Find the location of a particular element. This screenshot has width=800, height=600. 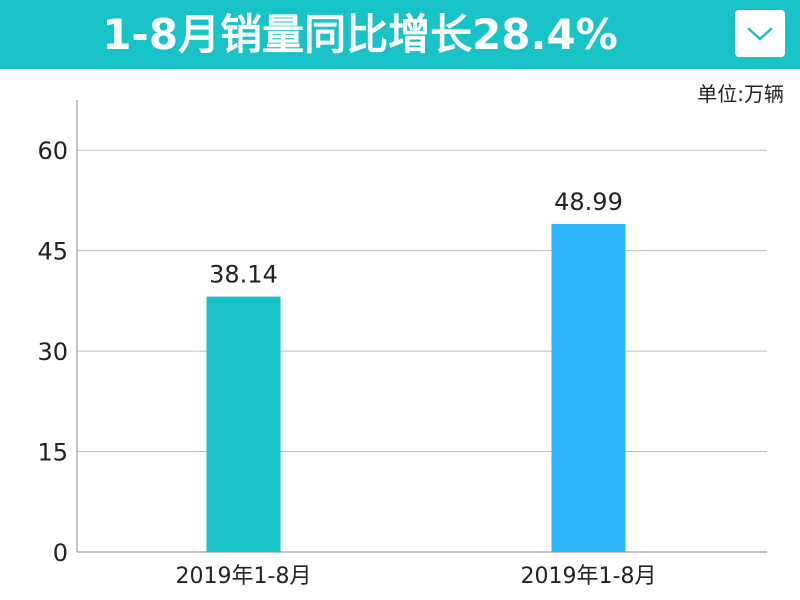

dropdown-button is located at coordinates (760, 33).